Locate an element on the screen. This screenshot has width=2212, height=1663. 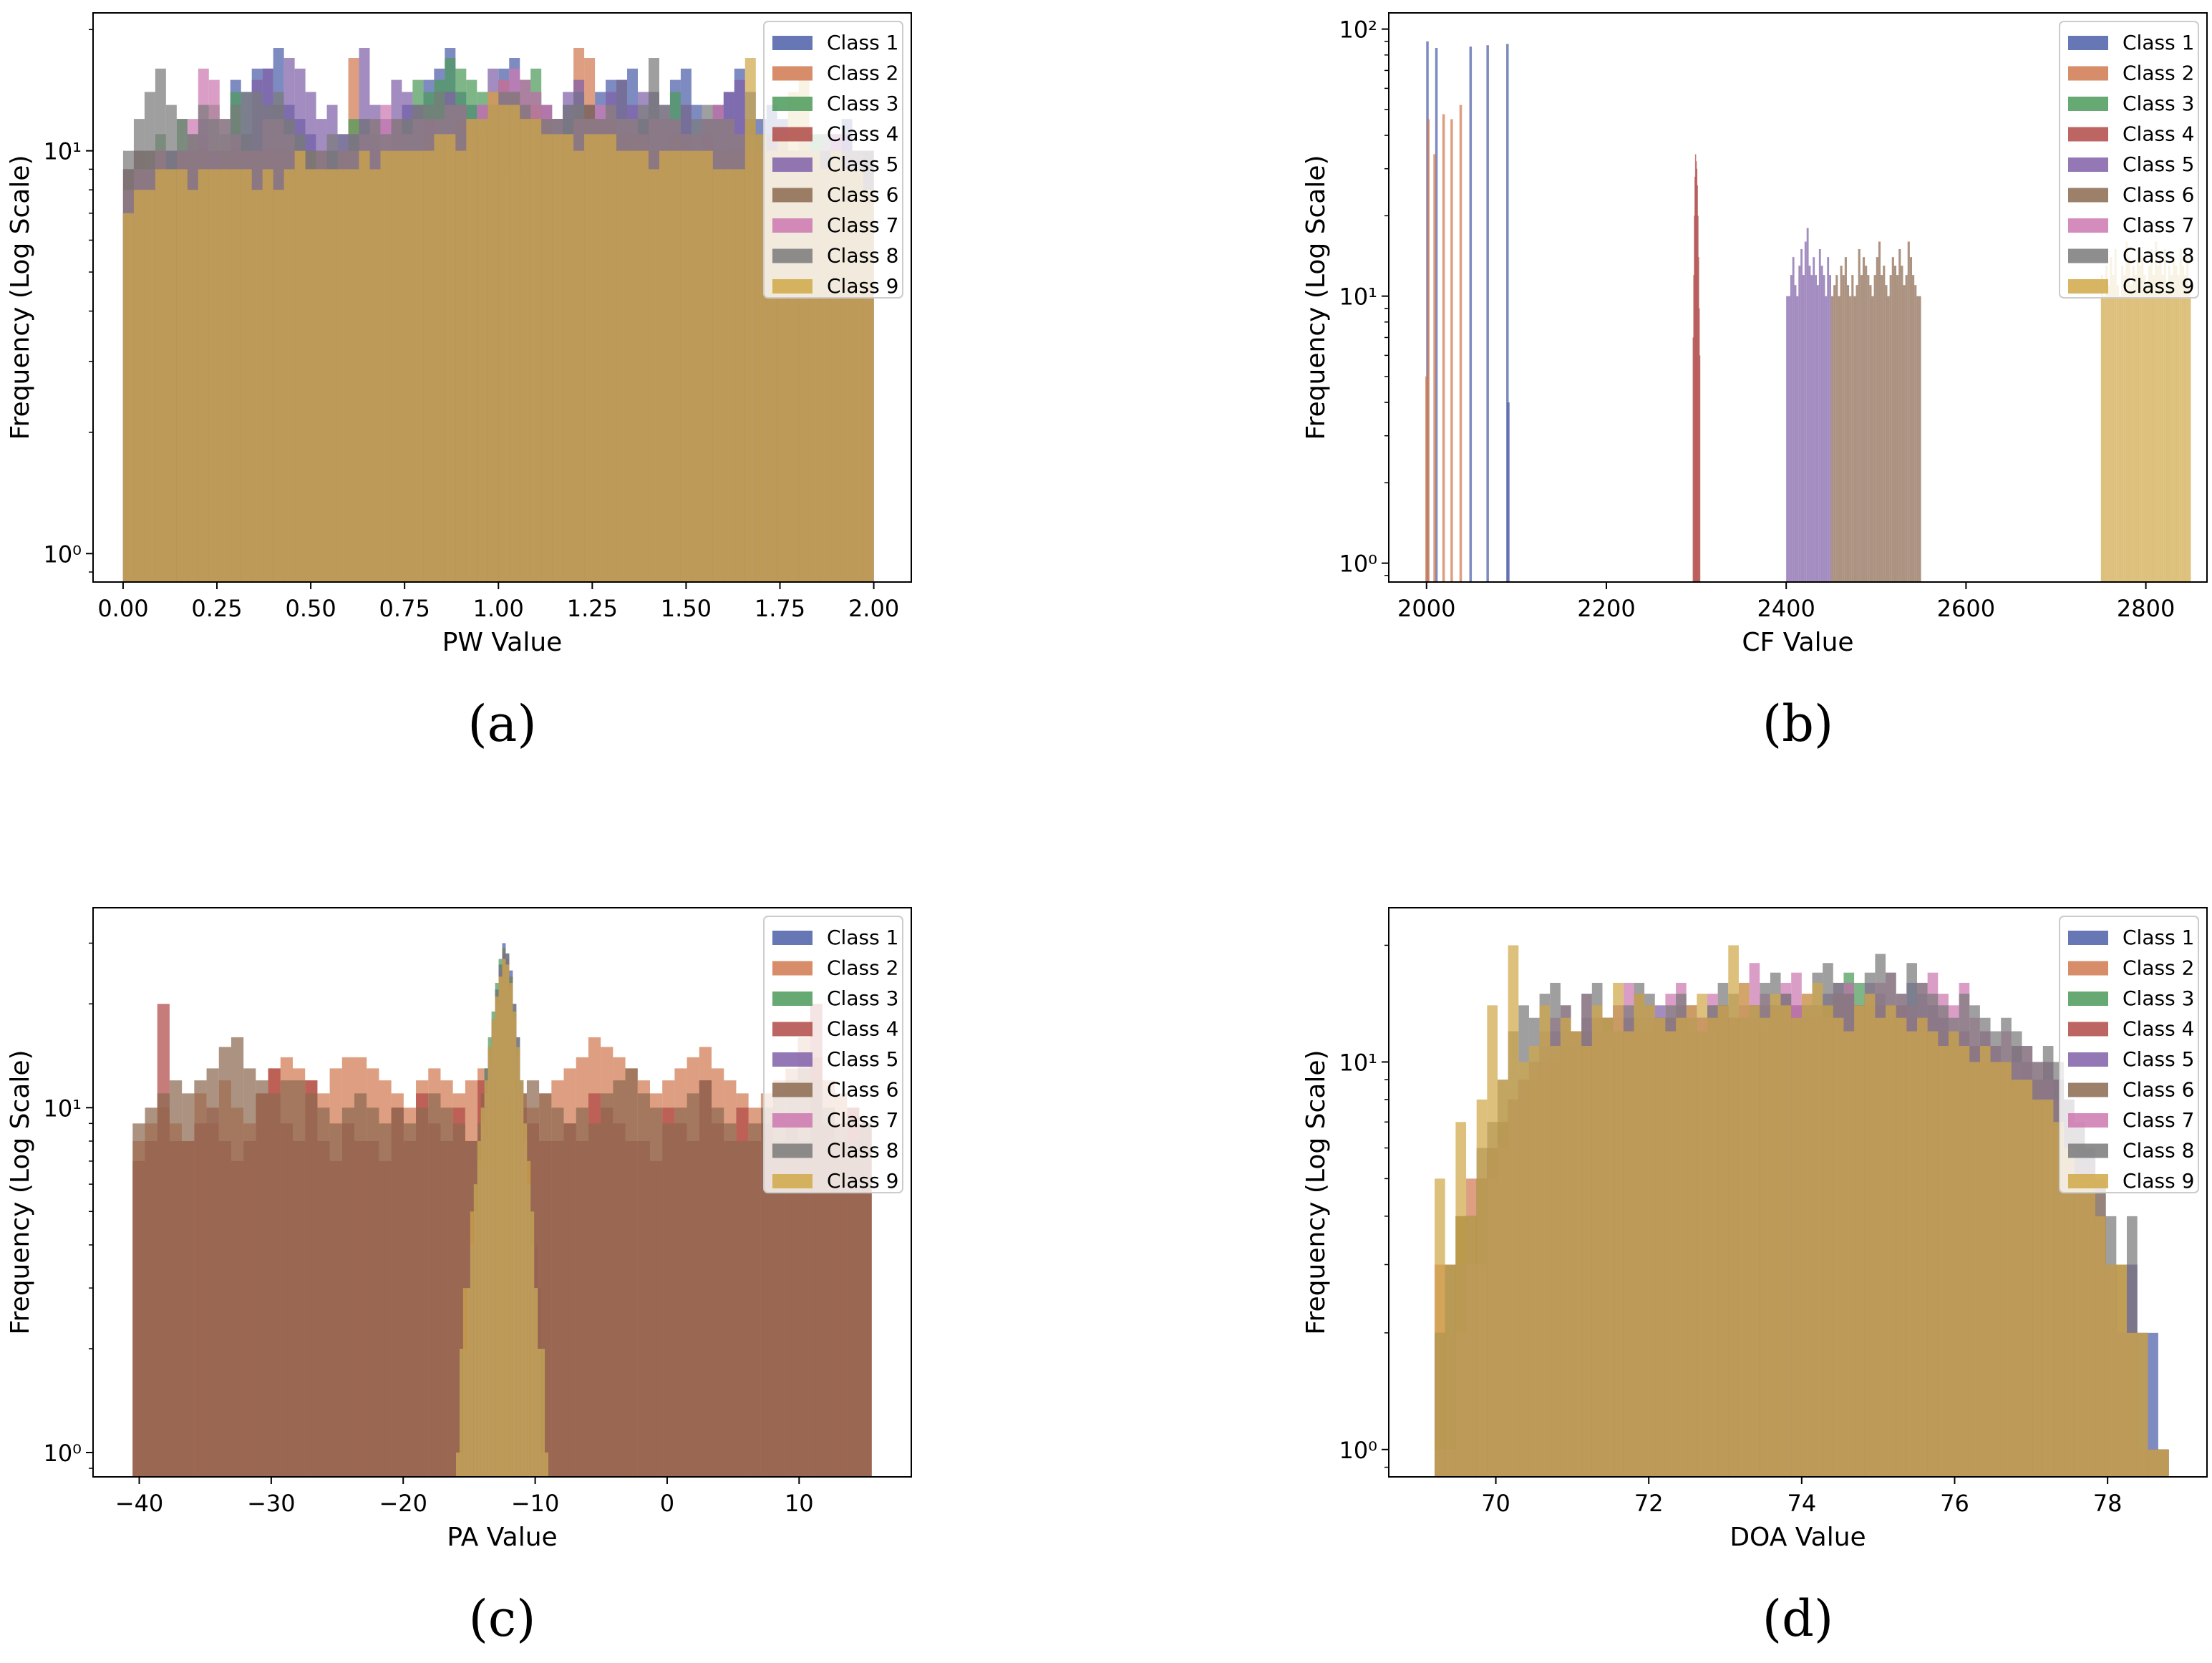
x-tick-label: 0 is located at coordinates (667, 1503).